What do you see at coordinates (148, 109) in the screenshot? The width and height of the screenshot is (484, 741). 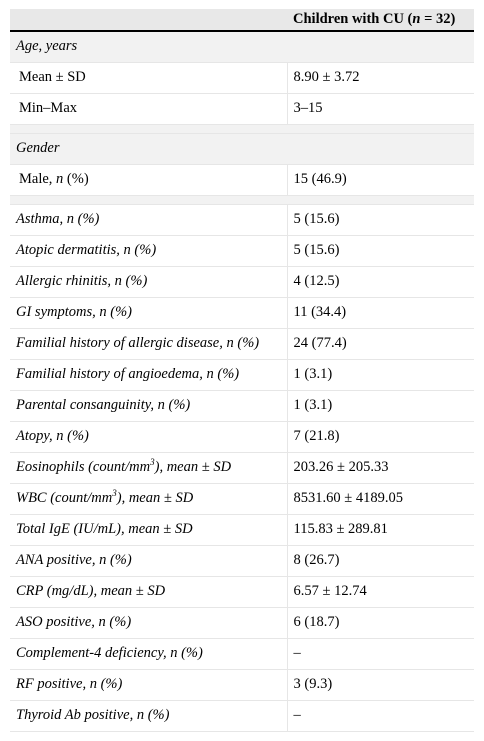 I see `row-label-range: Min–Max` at bounding box center [148, 109].